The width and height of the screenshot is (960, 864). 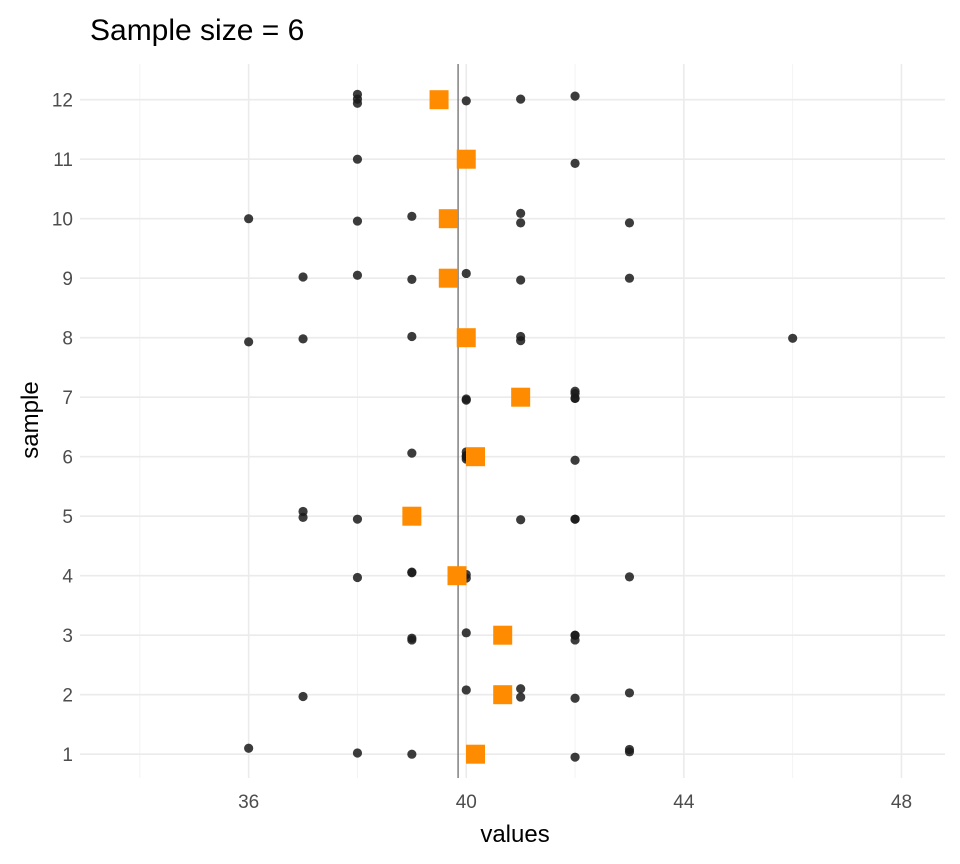 What do you see at coordinates (67, 755) in the screenshot?
I see `y-tick-label: 1` at bounding box center [67, 755].